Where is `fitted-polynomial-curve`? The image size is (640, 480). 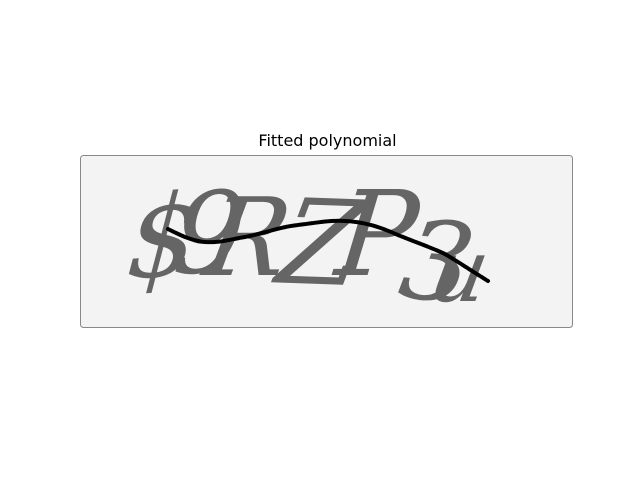 fitted-polynomial-curve is located at coordinates (328, 250).